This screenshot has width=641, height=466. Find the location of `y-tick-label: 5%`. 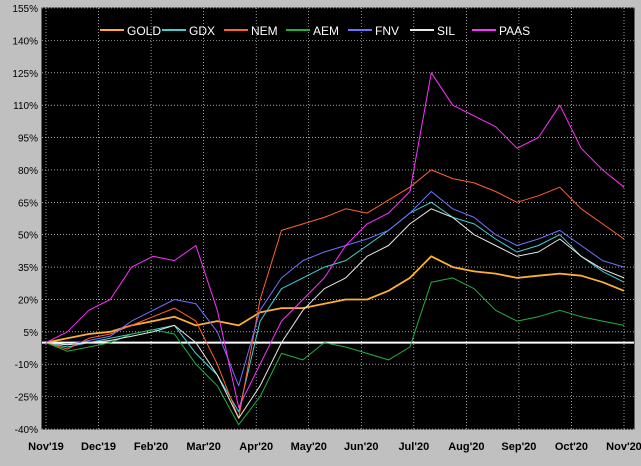

y-tick-label: 5% is located at coordinates (31, 333).